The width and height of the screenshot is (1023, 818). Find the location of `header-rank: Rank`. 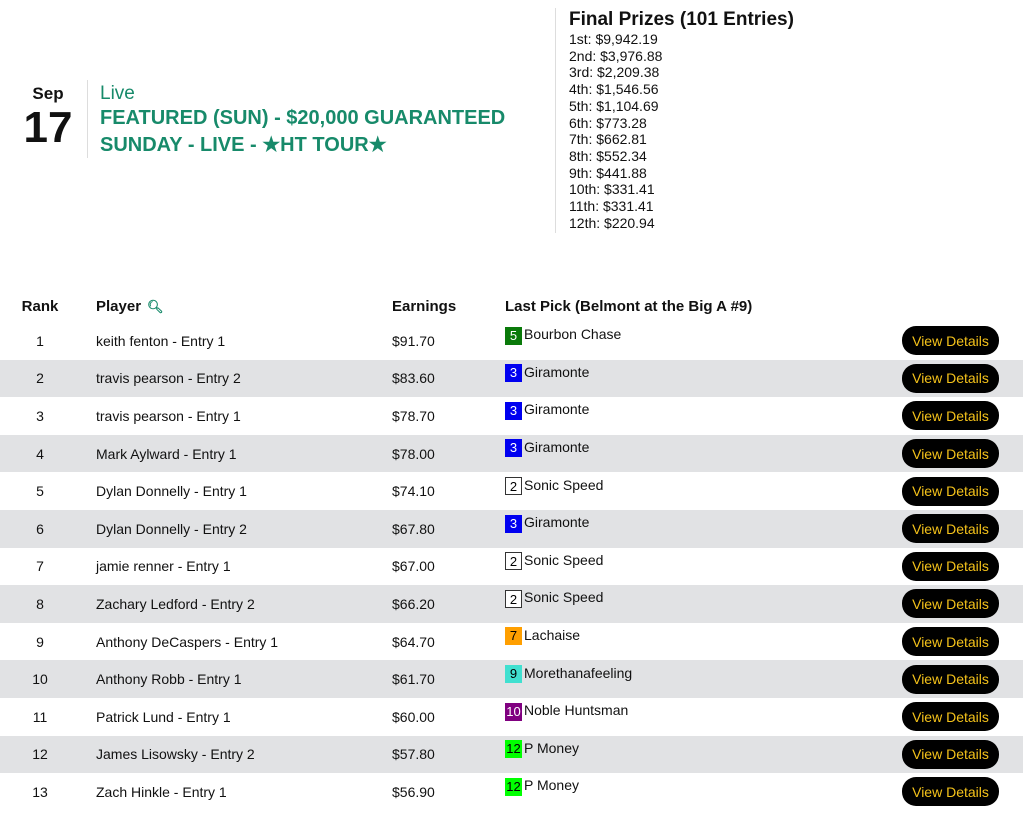

header-rank: Rank is located at coordinates (40, 306).